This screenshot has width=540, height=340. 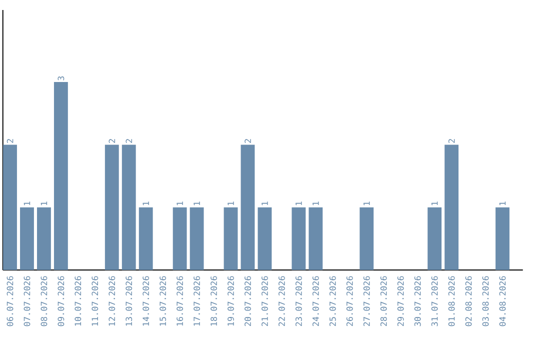 What do you see at coordinates (112, 301) in the screenshot?
I see `x-tick-label: 12.07.2026` at bounding box center [112, 301].